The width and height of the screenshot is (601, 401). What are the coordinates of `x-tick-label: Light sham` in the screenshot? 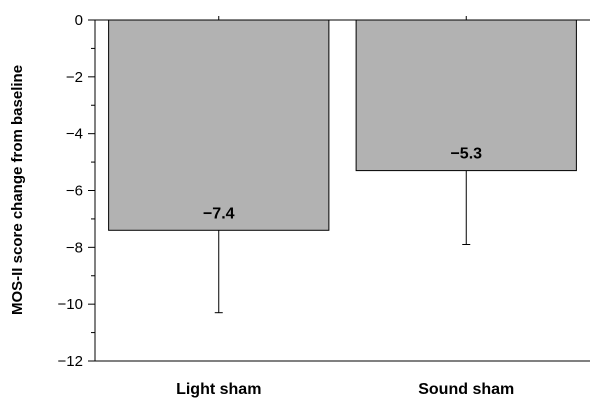 It's located at (218, 389).